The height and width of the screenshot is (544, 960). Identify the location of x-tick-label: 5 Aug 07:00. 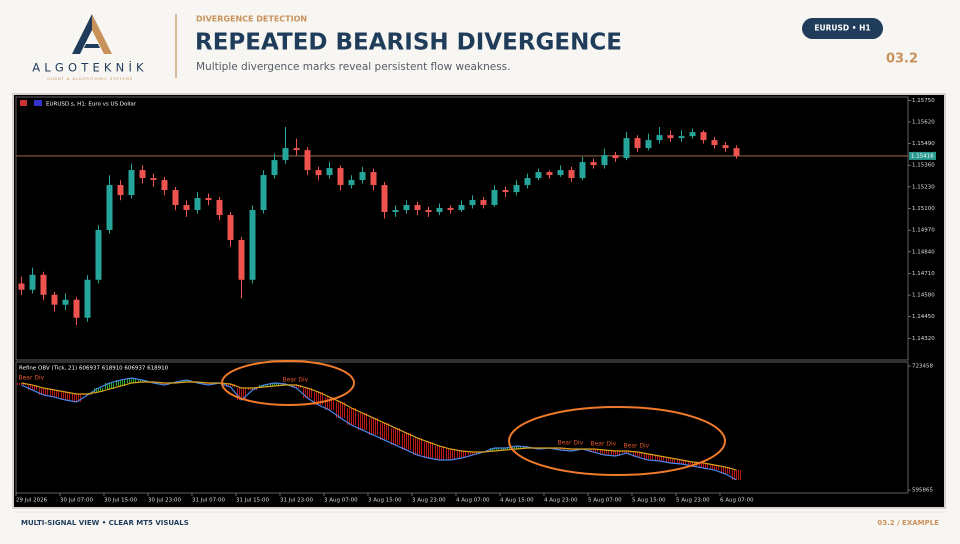
(605, 501).